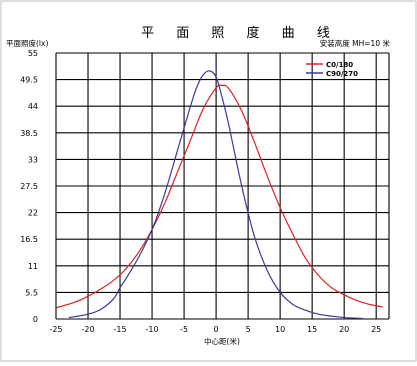  Describe the element at coordinates (152, 329) in the screenshot. I see `x-tick-label: -10` at that location.